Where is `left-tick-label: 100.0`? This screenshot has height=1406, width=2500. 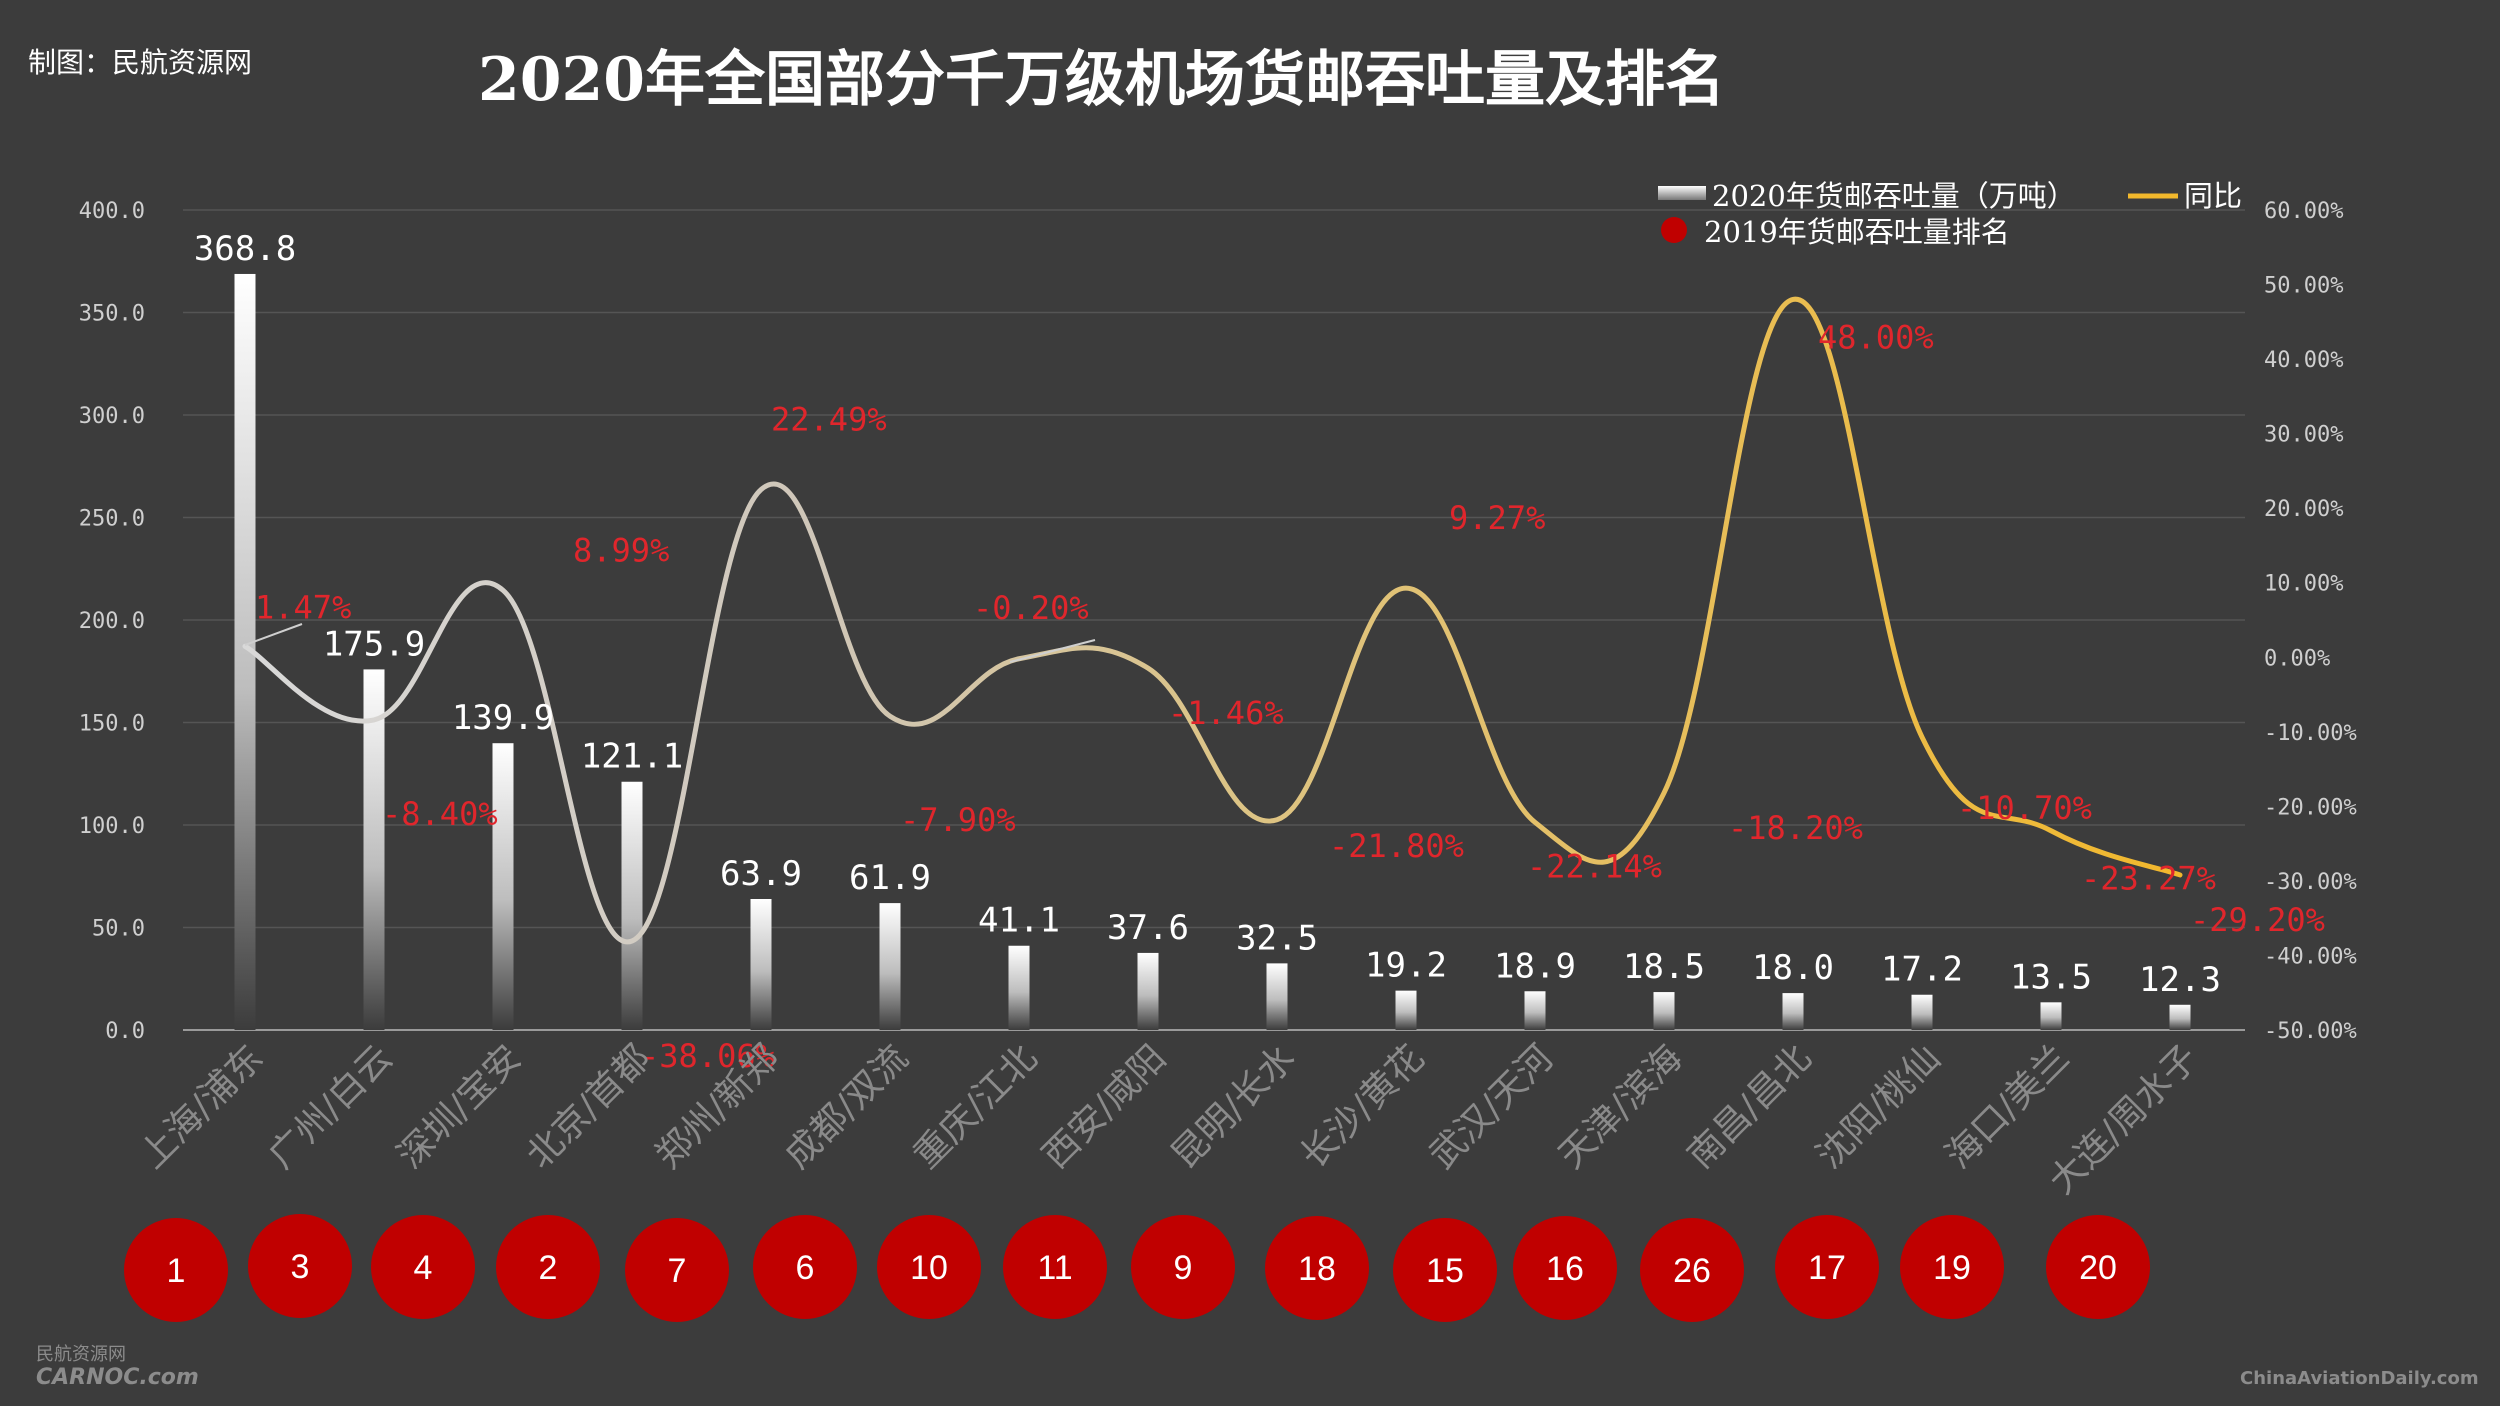 left-tick-label: 100.0 is located at coordinates (112, 826).